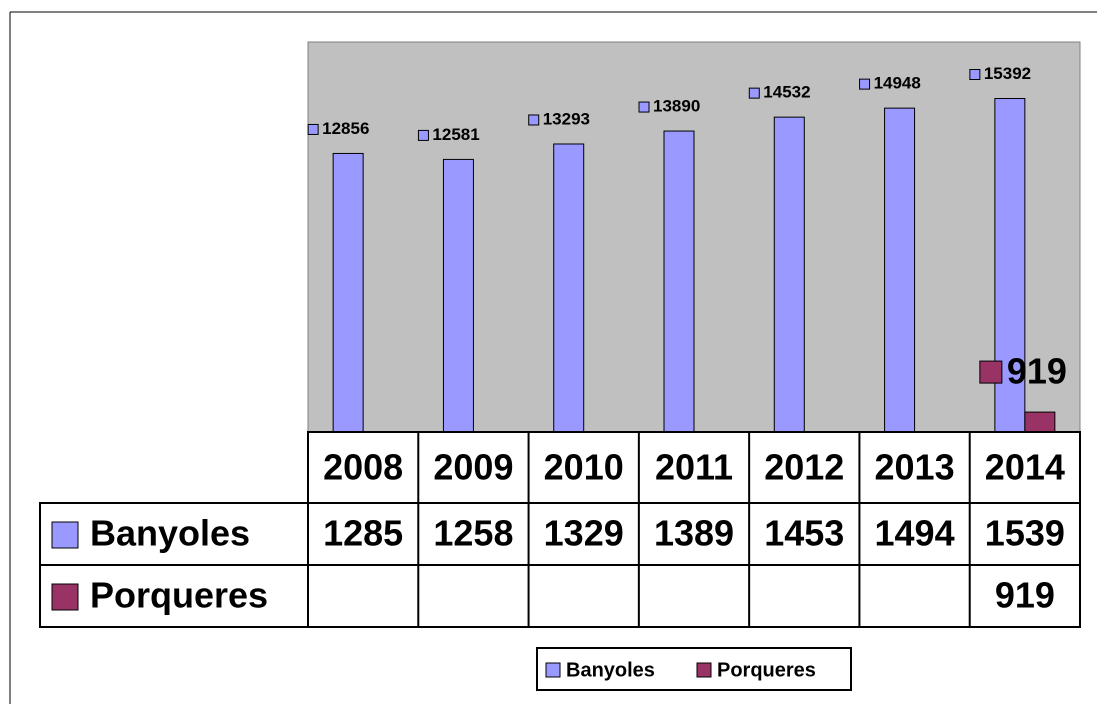 The height and width of the screenshot is (704, 1097). What do you see at coordinates (584, 467) in the screenshot?
I see `table-header: 2010` at bounding box center [584, 467].